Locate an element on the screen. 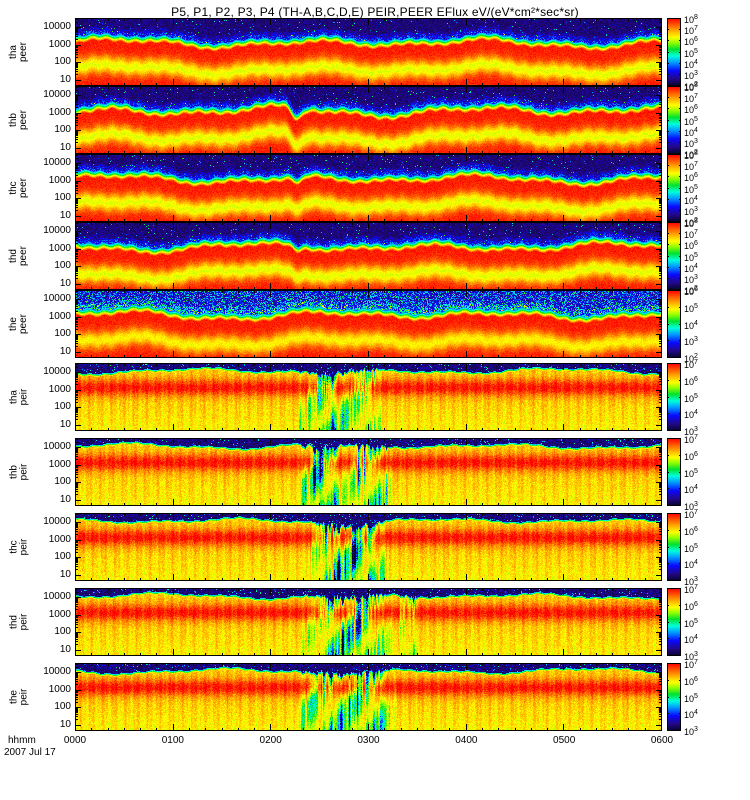 The width and height of the screenshot is (750, 800). x-tick-label: 0300 is located at coordinates (368, 740).